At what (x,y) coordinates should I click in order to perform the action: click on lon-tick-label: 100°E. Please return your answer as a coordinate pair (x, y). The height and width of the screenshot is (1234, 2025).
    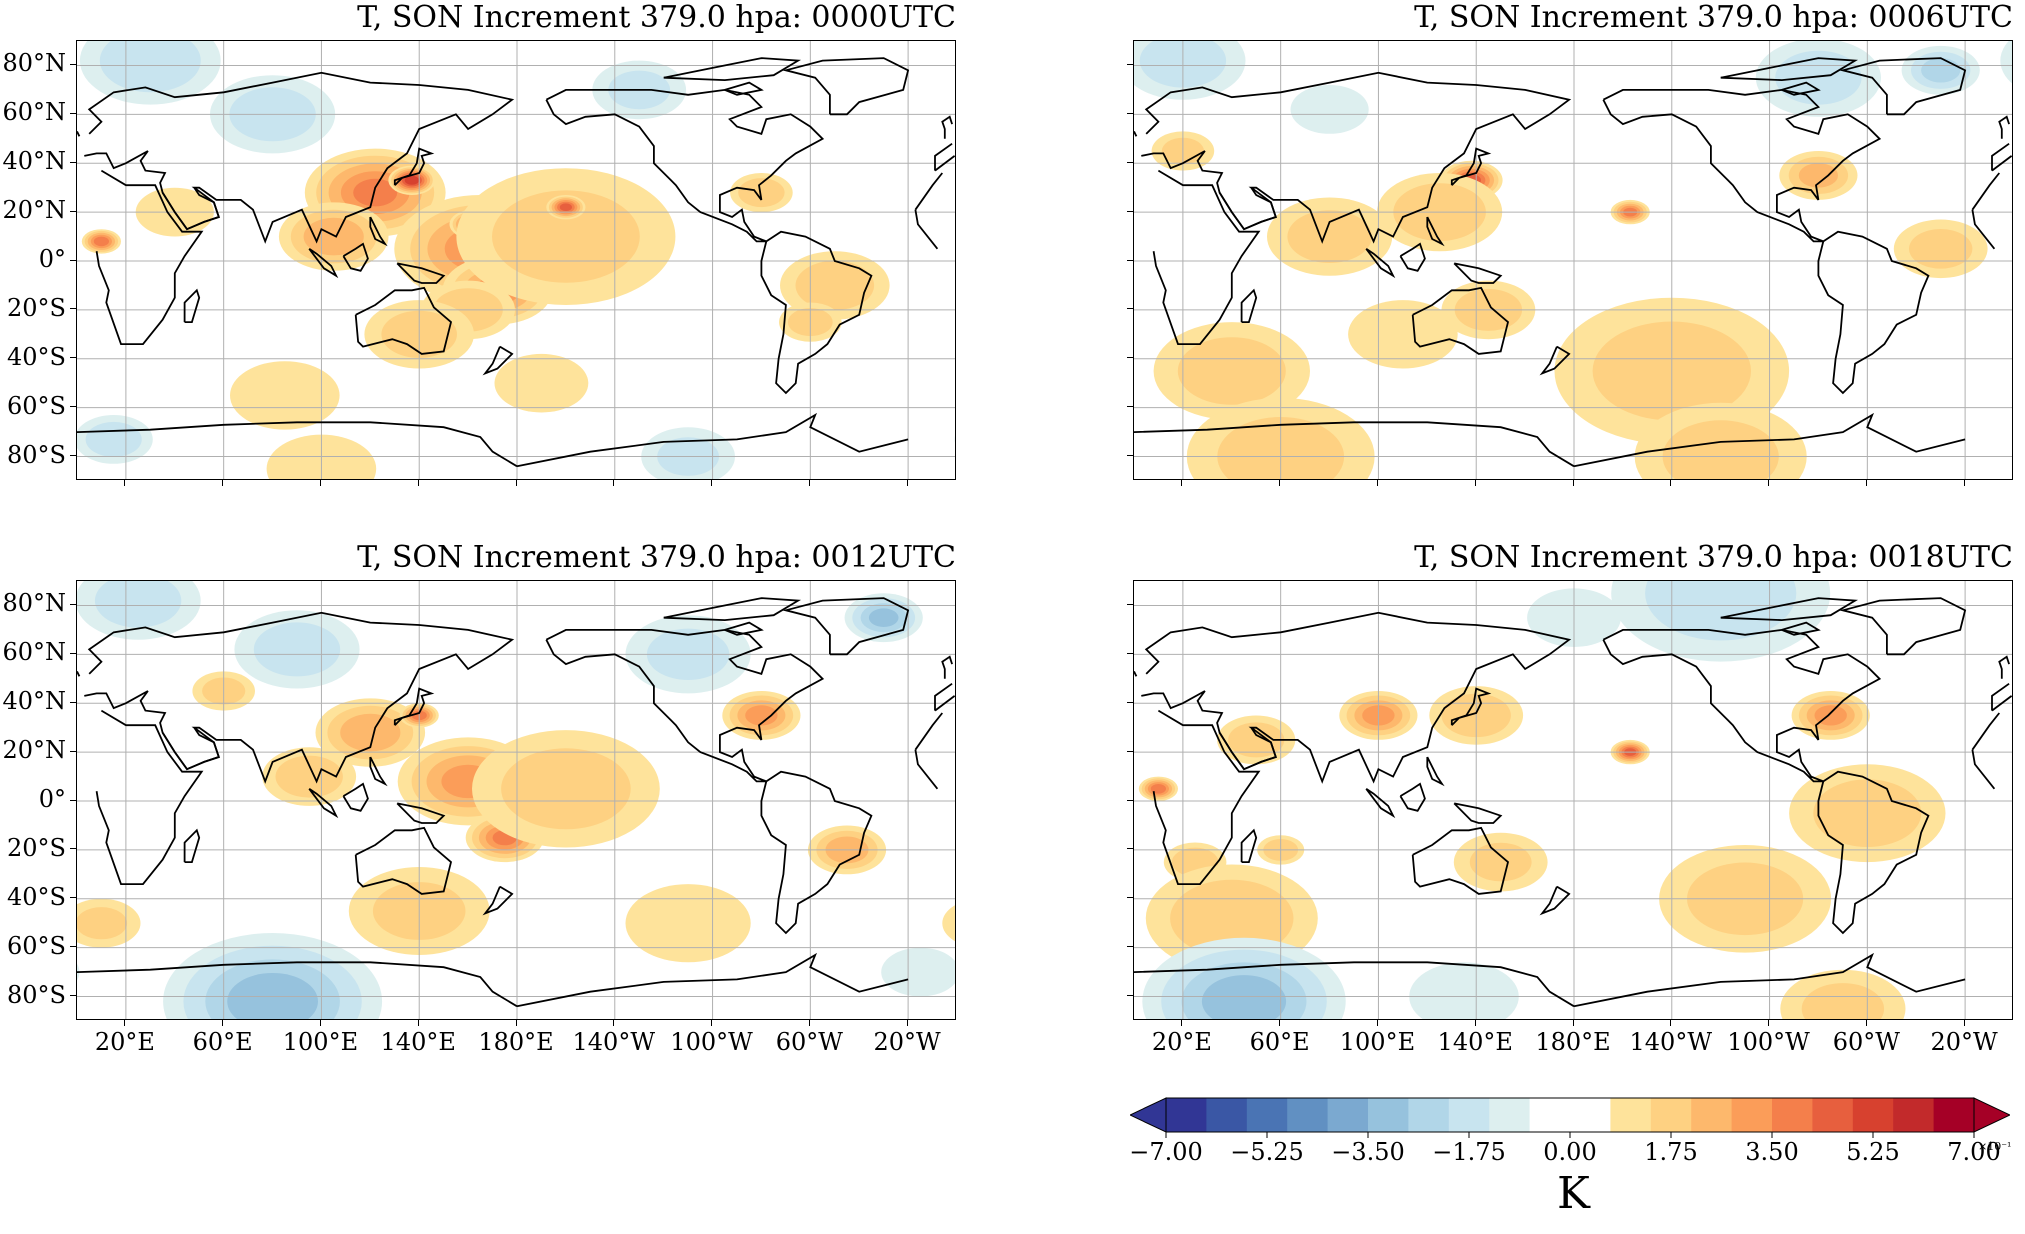
    Looking at the image, I should click on (320, 1042).